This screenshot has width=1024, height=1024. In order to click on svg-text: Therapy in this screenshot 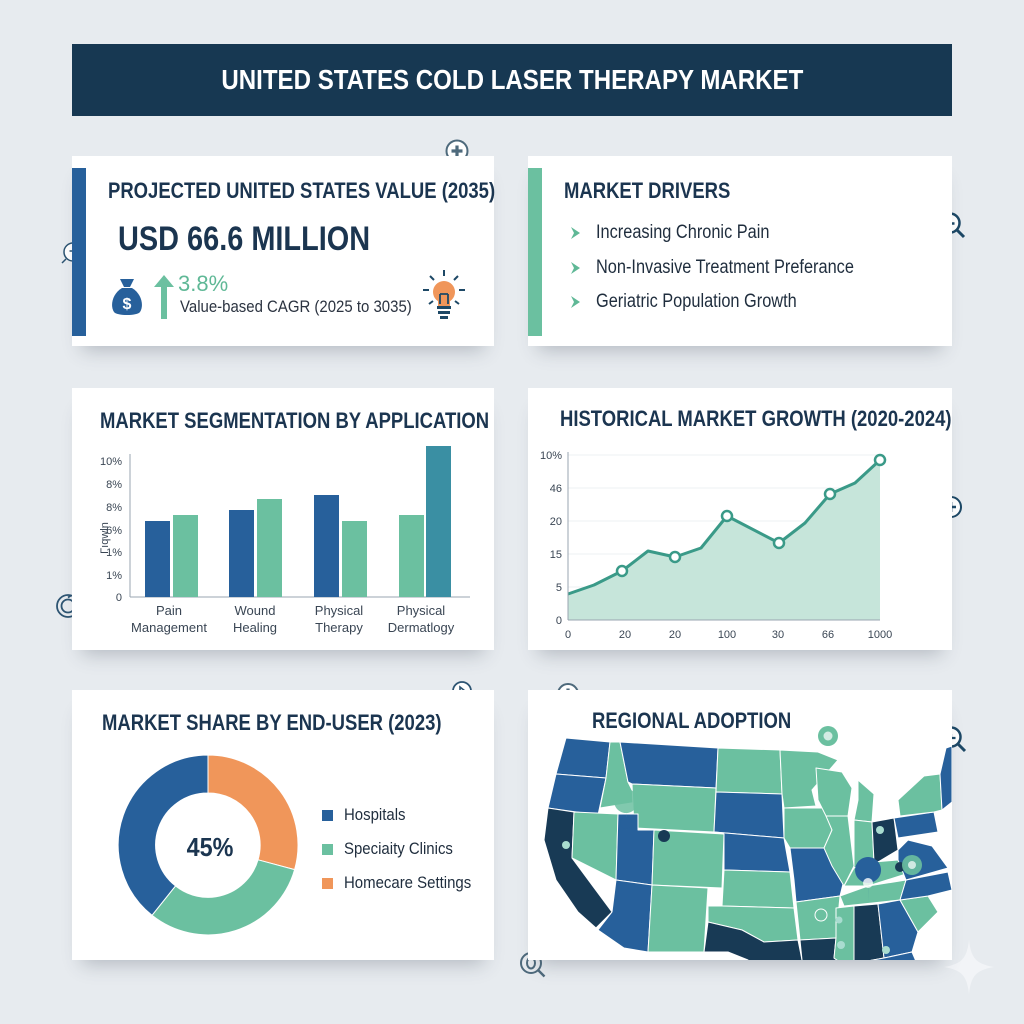, I will do `click(339, 627)`.